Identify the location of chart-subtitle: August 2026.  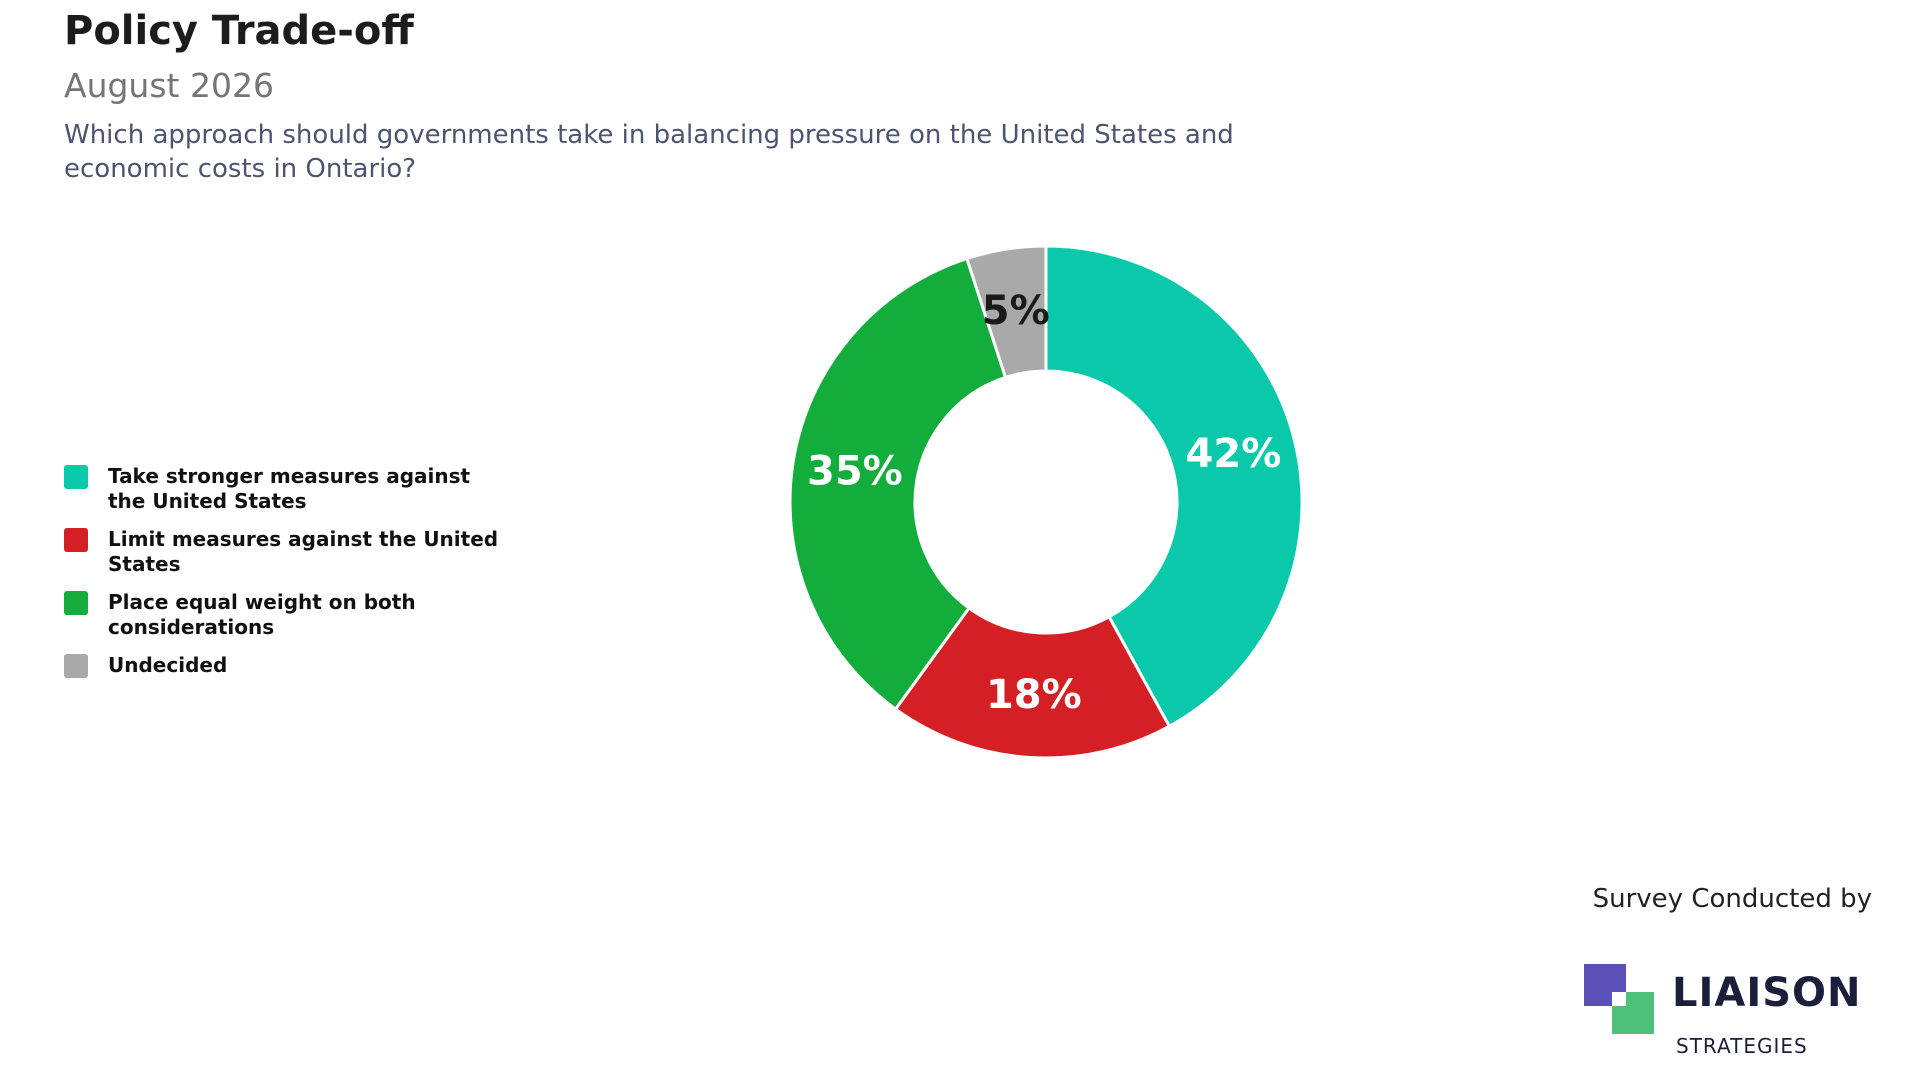
(169, 85).